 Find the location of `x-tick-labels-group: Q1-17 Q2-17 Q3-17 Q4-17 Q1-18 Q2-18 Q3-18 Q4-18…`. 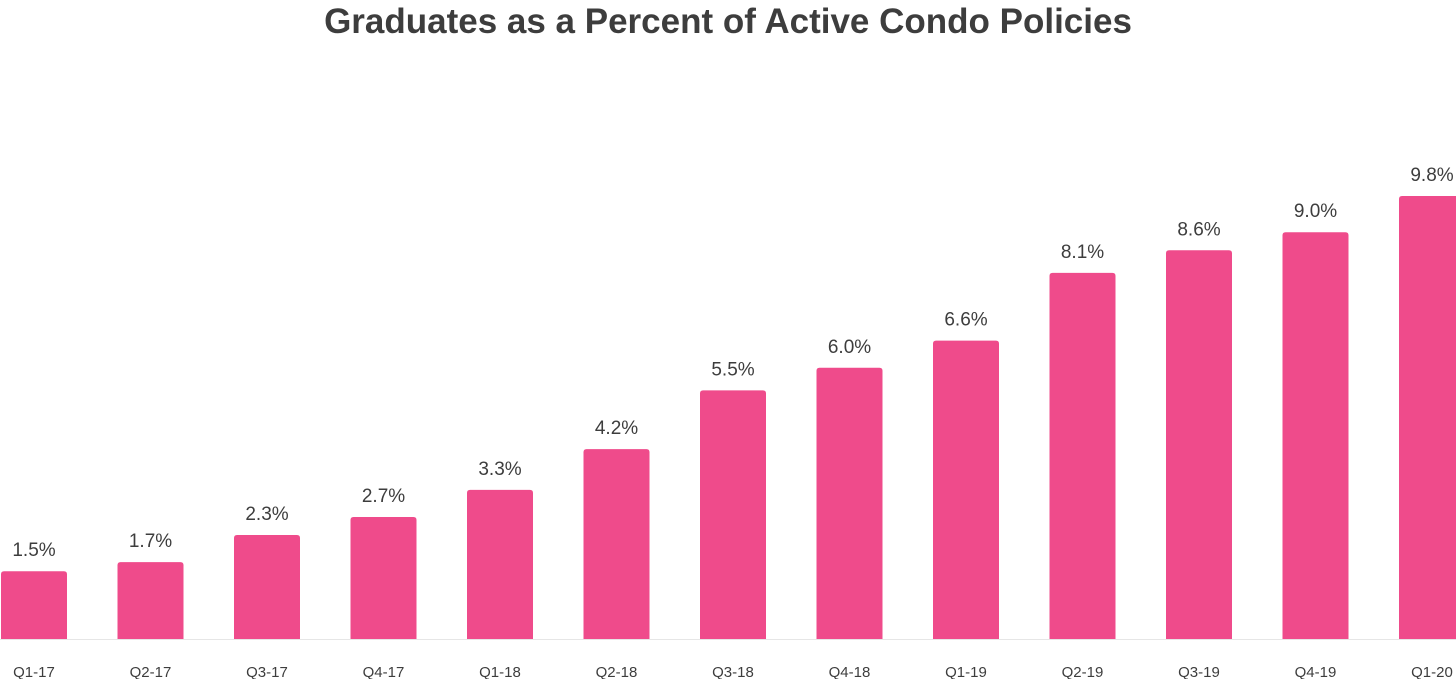

x-tick-labels-group: Q1-17 Q2-17 Q3-17 Q4-17 Q1-18 Q2-18 Q3-18 Q4-18… is located at coordinates (733, 671).